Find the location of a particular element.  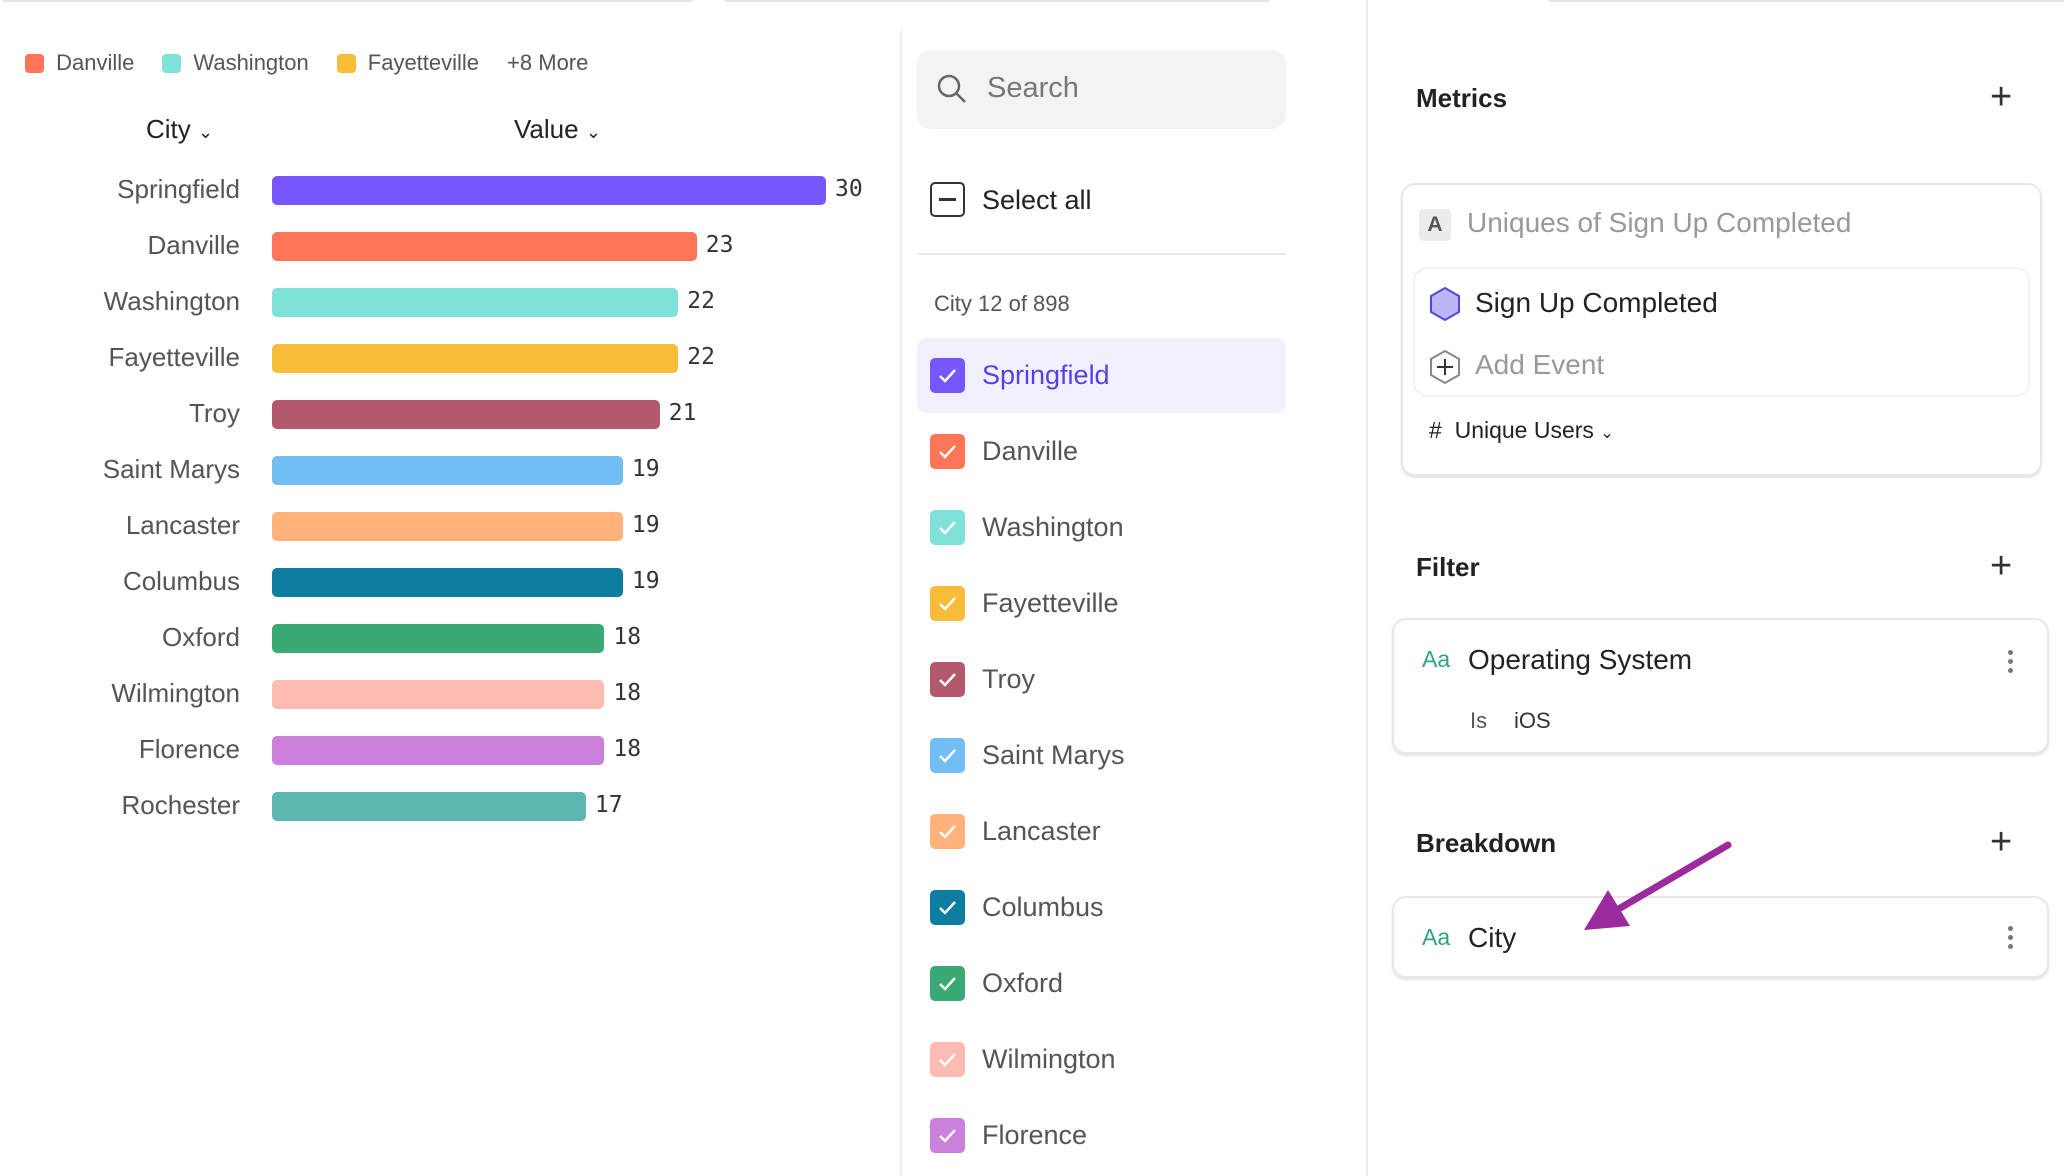

item-label: Lancaster is located at coordinates (1041, 831).